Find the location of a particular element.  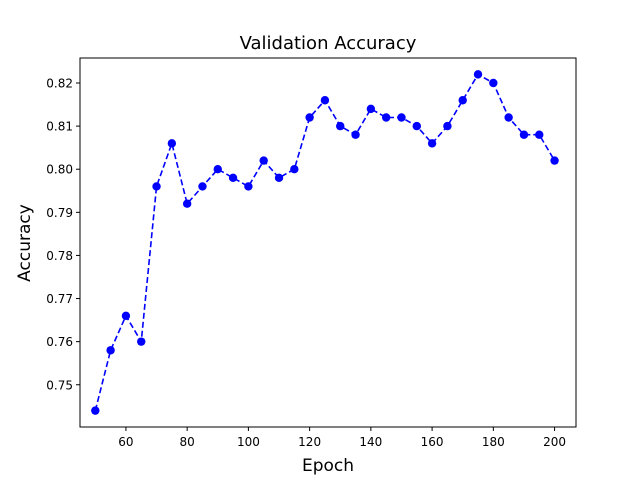

x-tick-label: 60 is located at coordinates (125, 442).